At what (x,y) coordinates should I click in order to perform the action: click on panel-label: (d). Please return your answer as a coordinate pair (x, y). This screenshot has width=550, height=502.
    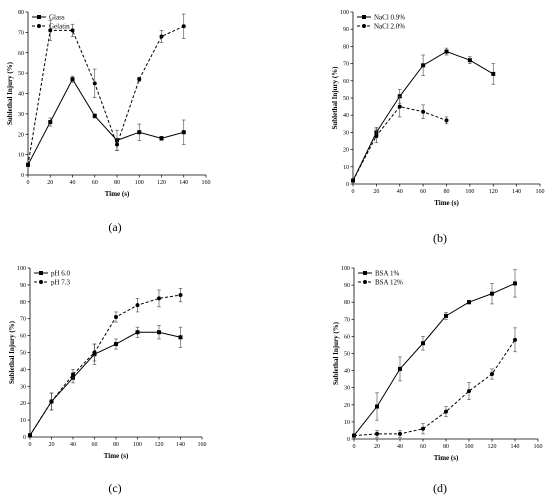
    Looking at the image, I should click on (440, 488).